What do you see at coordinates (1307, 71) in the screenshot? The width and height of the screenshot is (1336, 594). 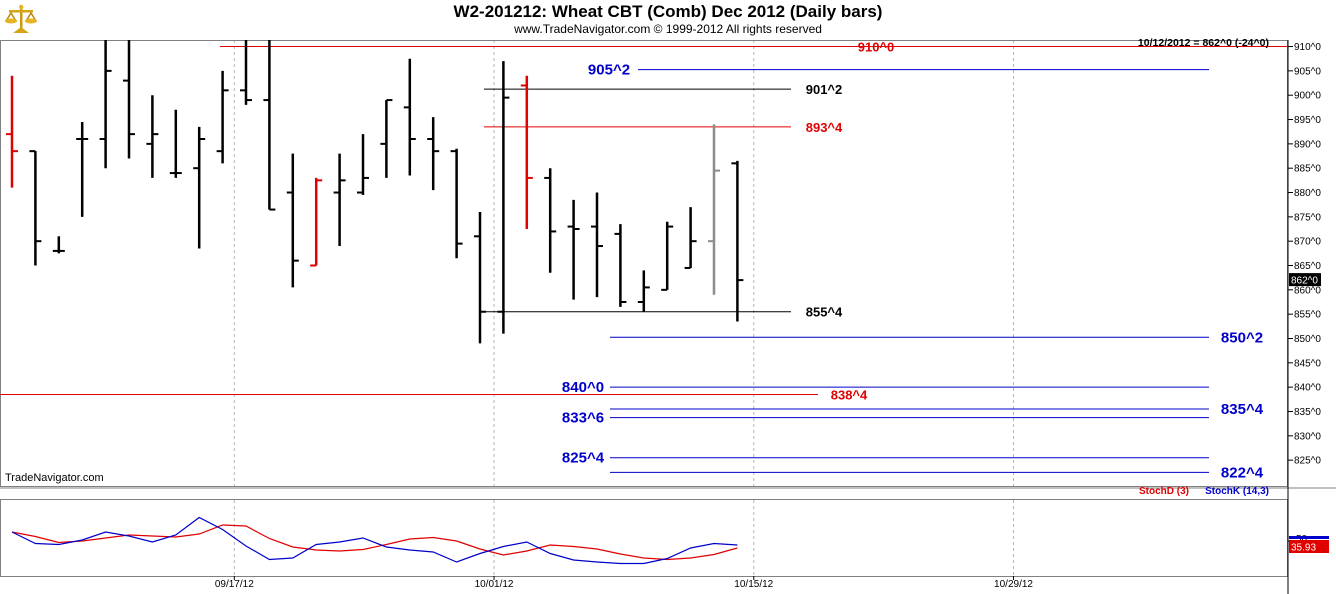 I see `y-tick-label: 905^0` at bounding box center [1307, 71].